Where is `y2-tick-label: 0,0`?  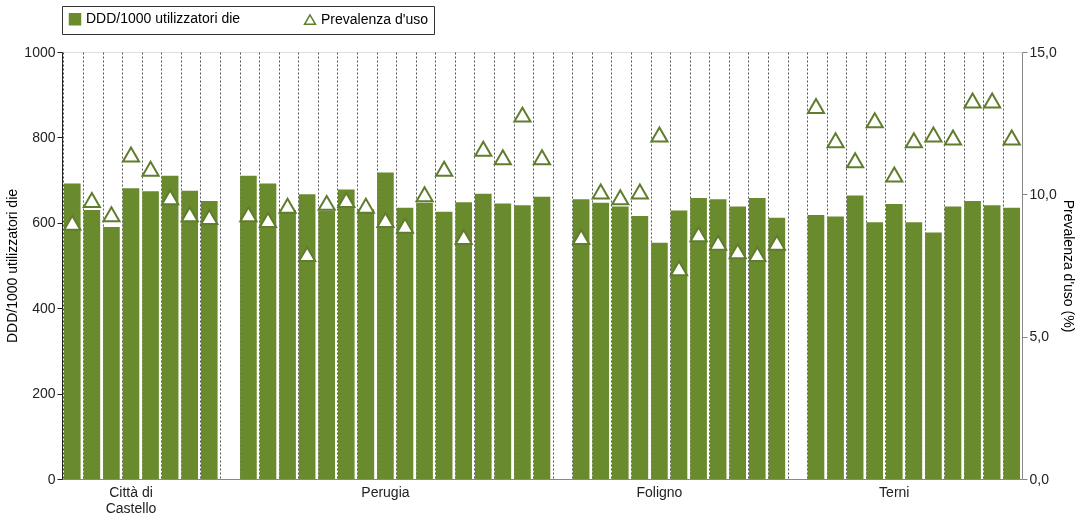
y2-tick-label: 0,0 is located at coordinates (1039, 478).